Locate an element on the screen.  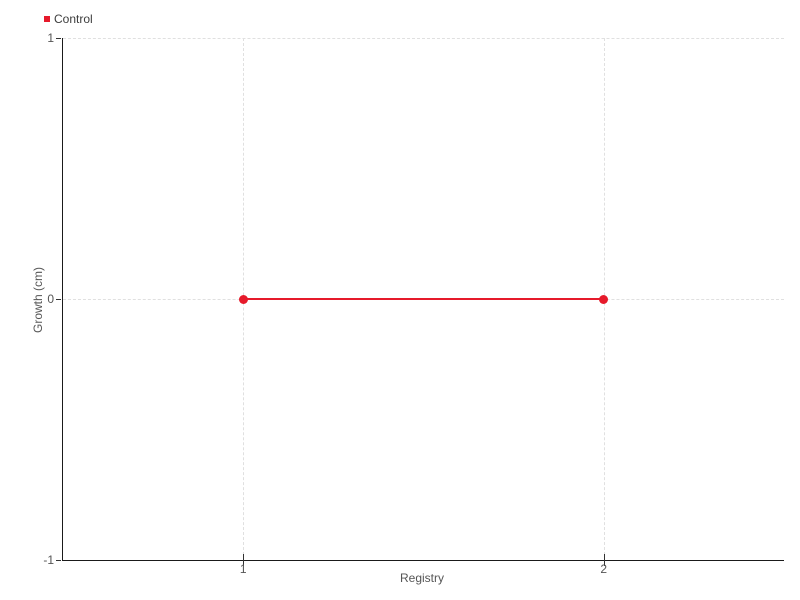
y-axis-title: Growth (cm) is located at coordinates (38, 300).